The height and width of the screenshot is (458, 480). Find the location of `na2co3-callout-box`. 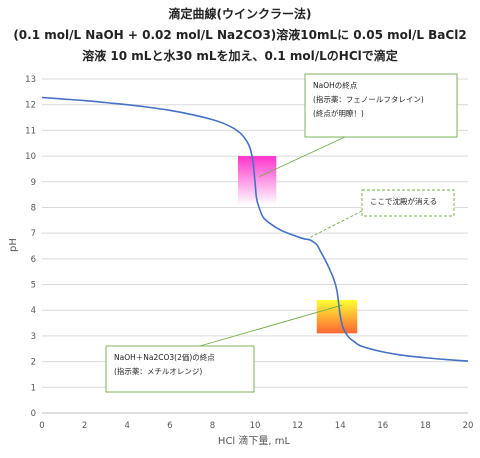

na2co3-callout-box is located at coordinates (180, 369).